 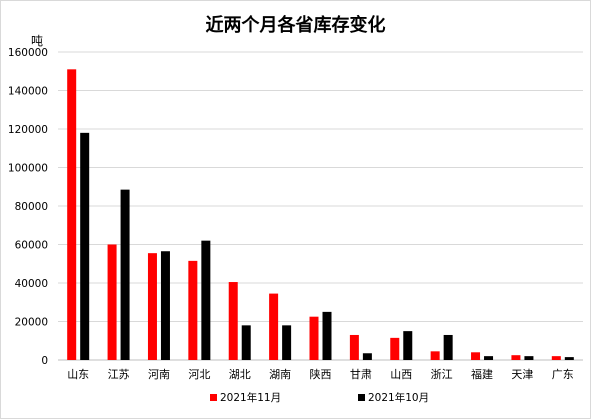 I want to click on x-category-label: 湖北, so click(x=240, y=374).